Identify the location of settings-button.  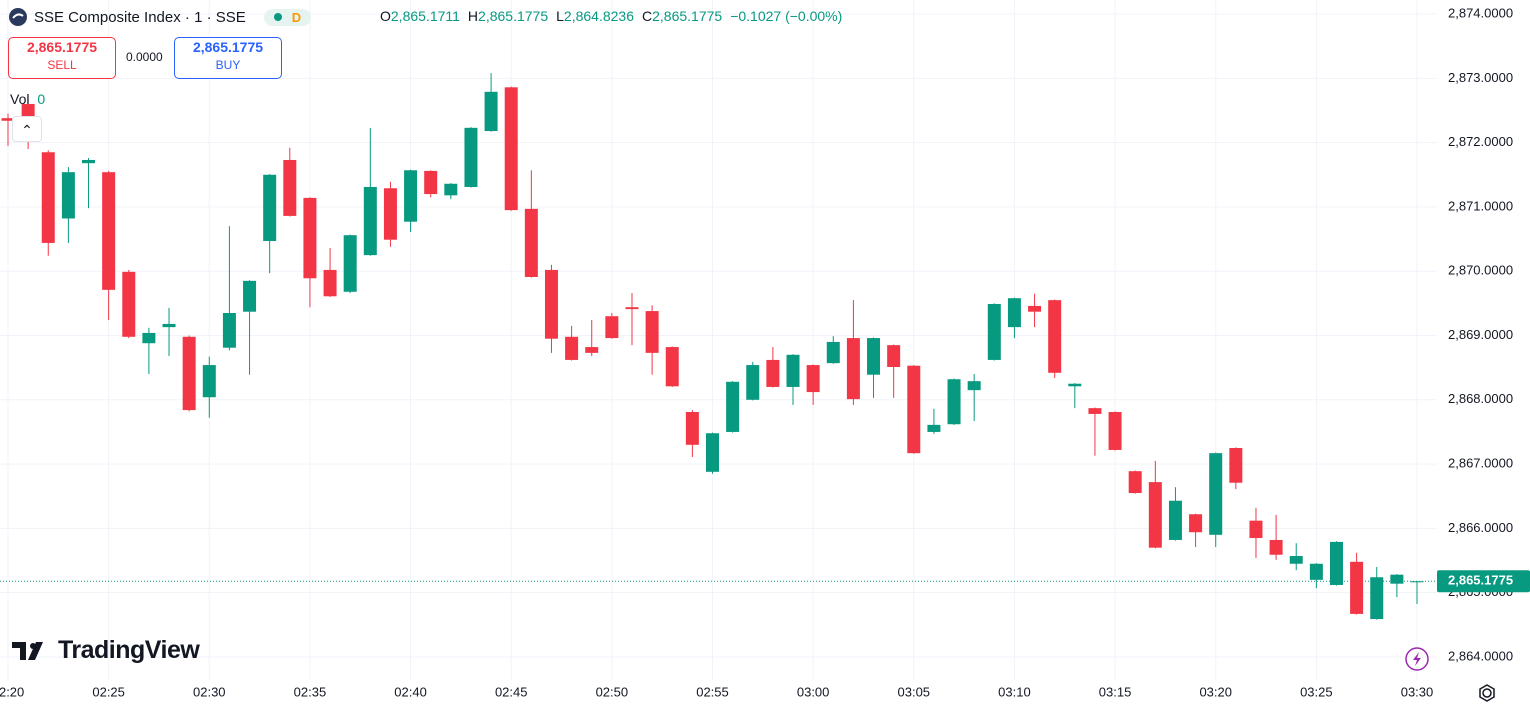
(1487, 693).